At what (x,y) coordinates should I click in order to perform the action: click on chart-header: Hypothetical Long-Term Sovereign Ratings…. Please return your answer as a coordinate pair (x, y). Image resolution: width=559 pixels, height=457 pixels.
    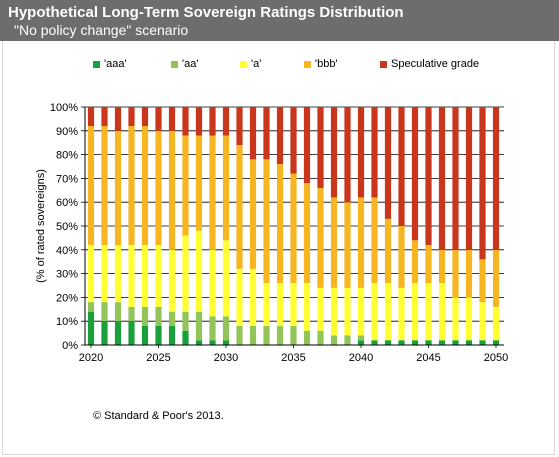
    Looking at the image, I should click on (279, 20).